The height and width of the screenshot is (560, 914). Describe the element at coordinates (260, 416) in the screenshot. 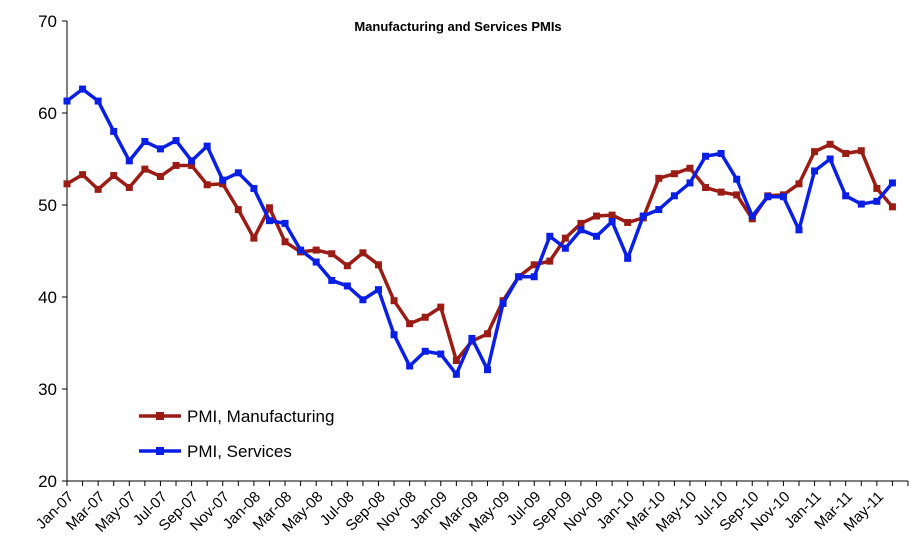

I see `legend-label-manufacturing: PMI, Manufacturing` at that location.